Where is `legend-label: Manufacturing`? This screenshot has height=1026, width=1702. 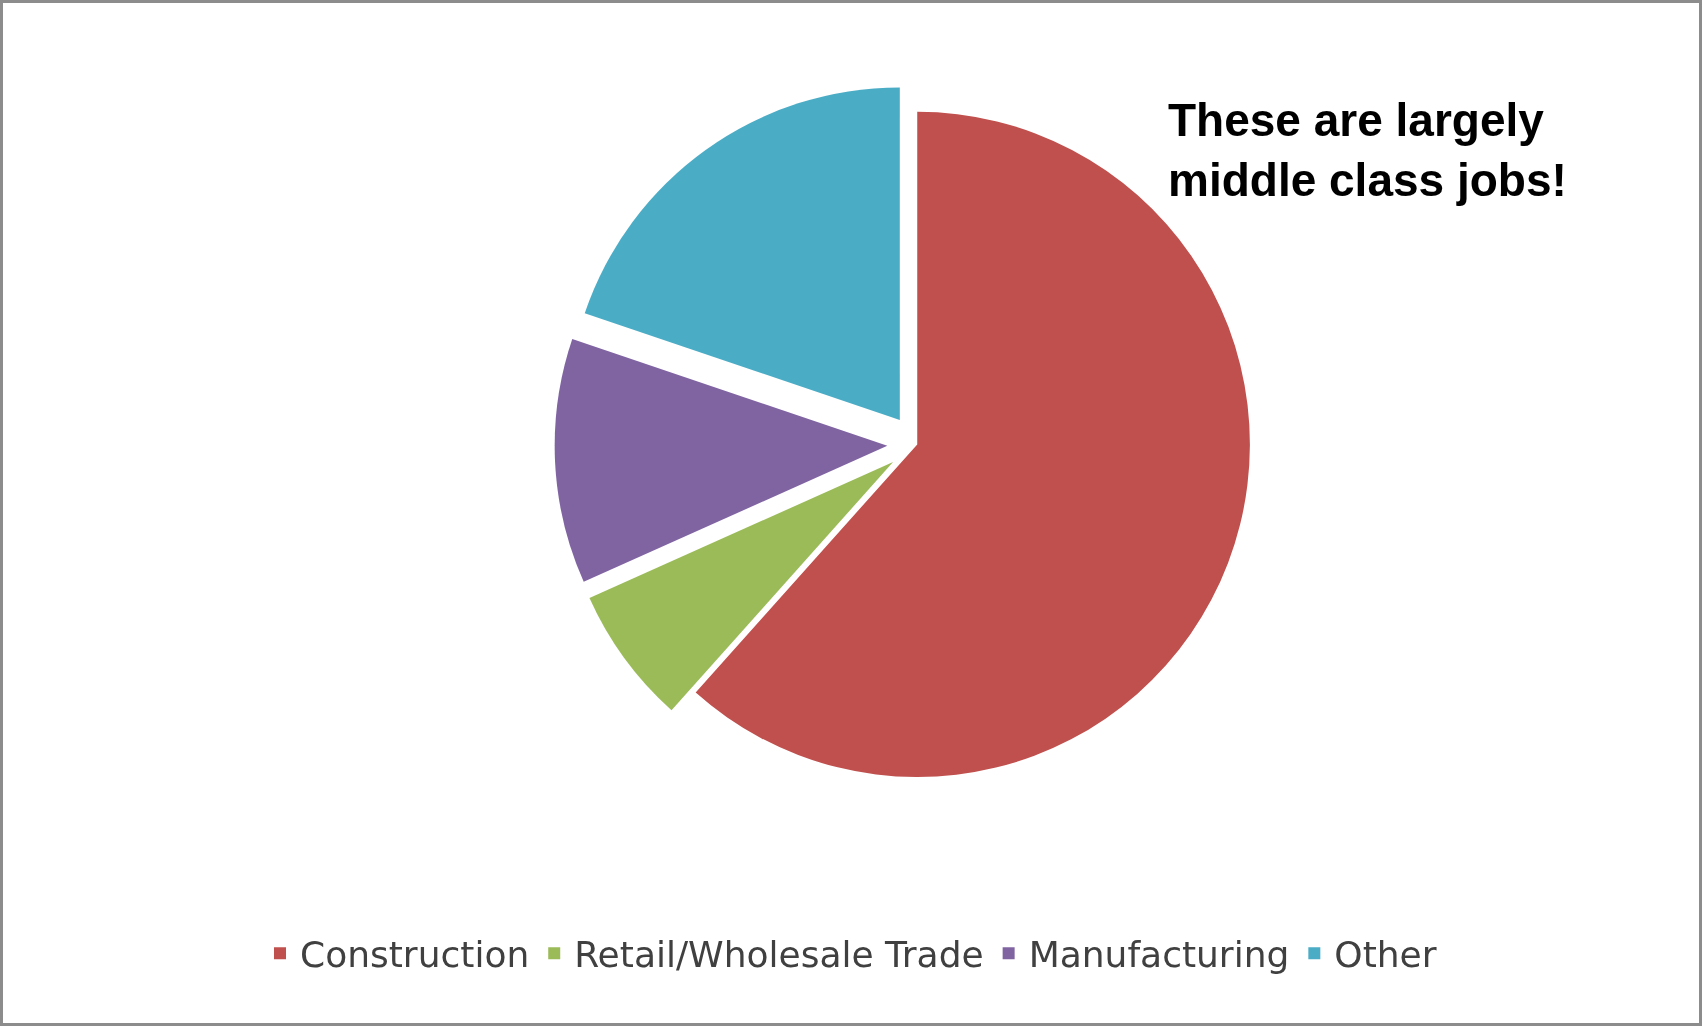 legend-label: Manufacturing is located at coordinates (1159, 955).